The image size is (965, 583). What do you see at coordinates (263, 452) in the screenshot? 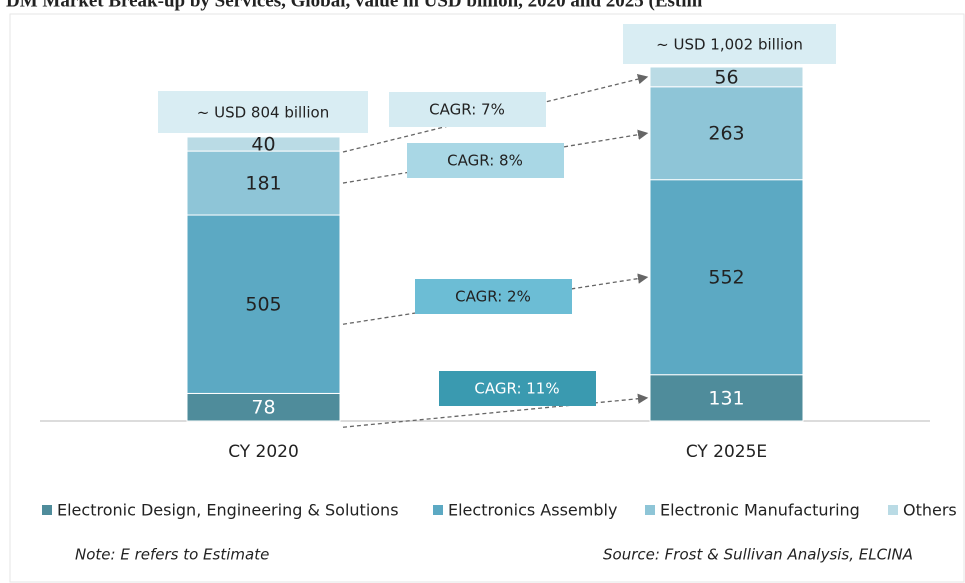
I see `x-tick-label: CY 2020` at bounding box center [263, 452].